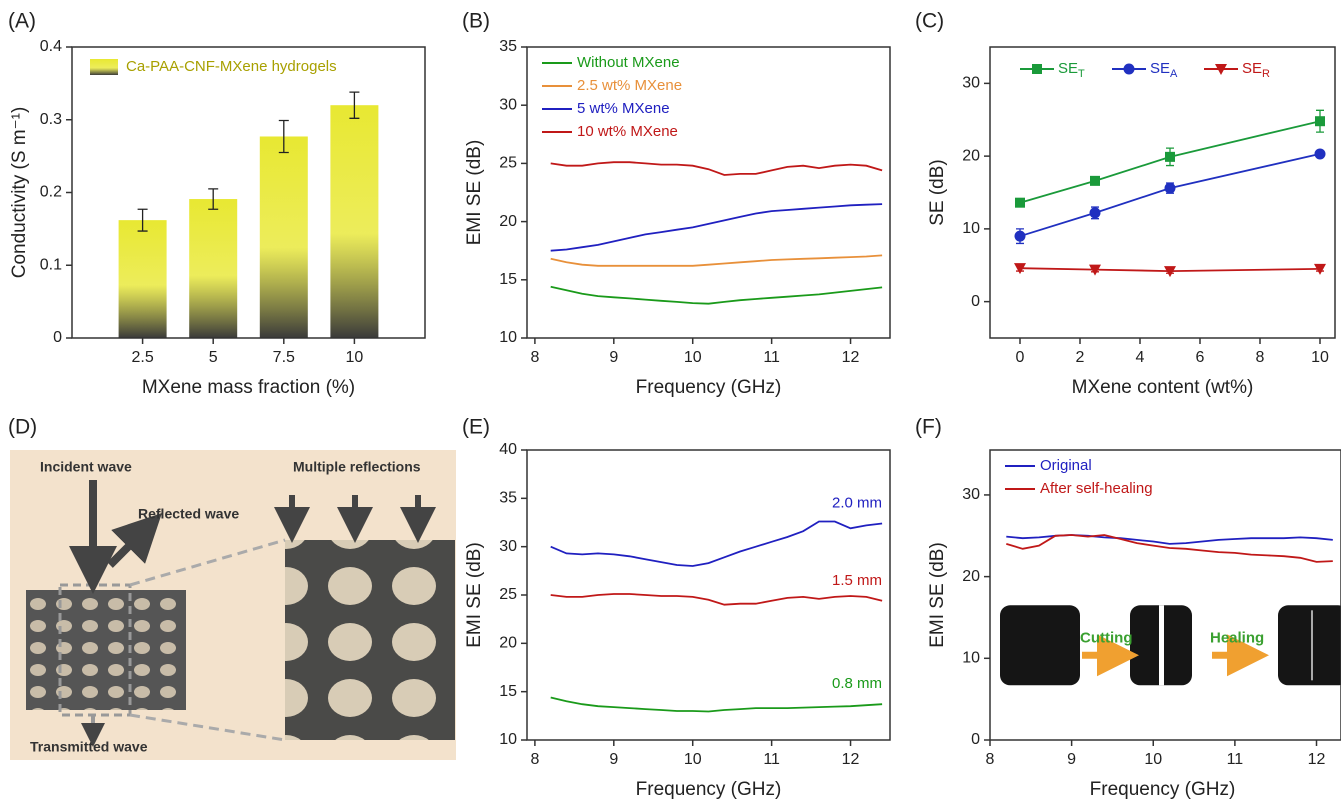 This screenshot has height=803, width=1341. Describe the element at coordinates (370, 640) in the screenshot. I see `zoomed-structure` at that location.